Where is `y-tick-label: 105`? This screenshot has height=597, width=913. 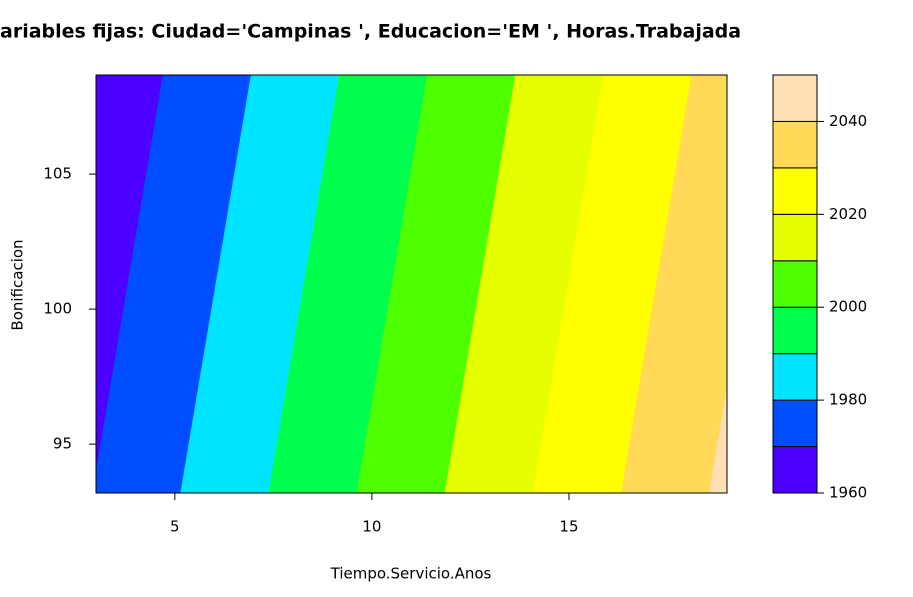
y-tick-label: 105 is located at coordinates (57, 174).